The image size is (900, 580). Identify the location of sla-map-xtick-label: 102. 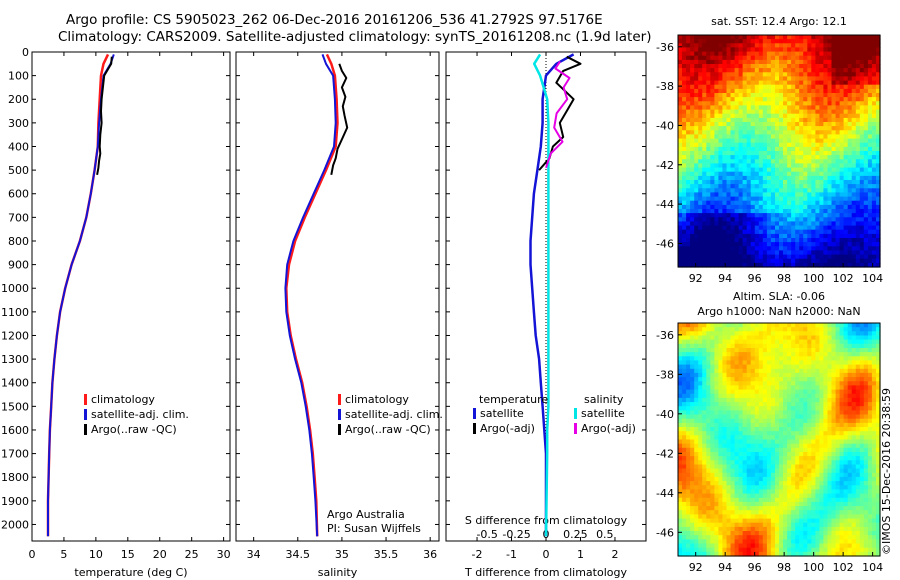
(843, 567).